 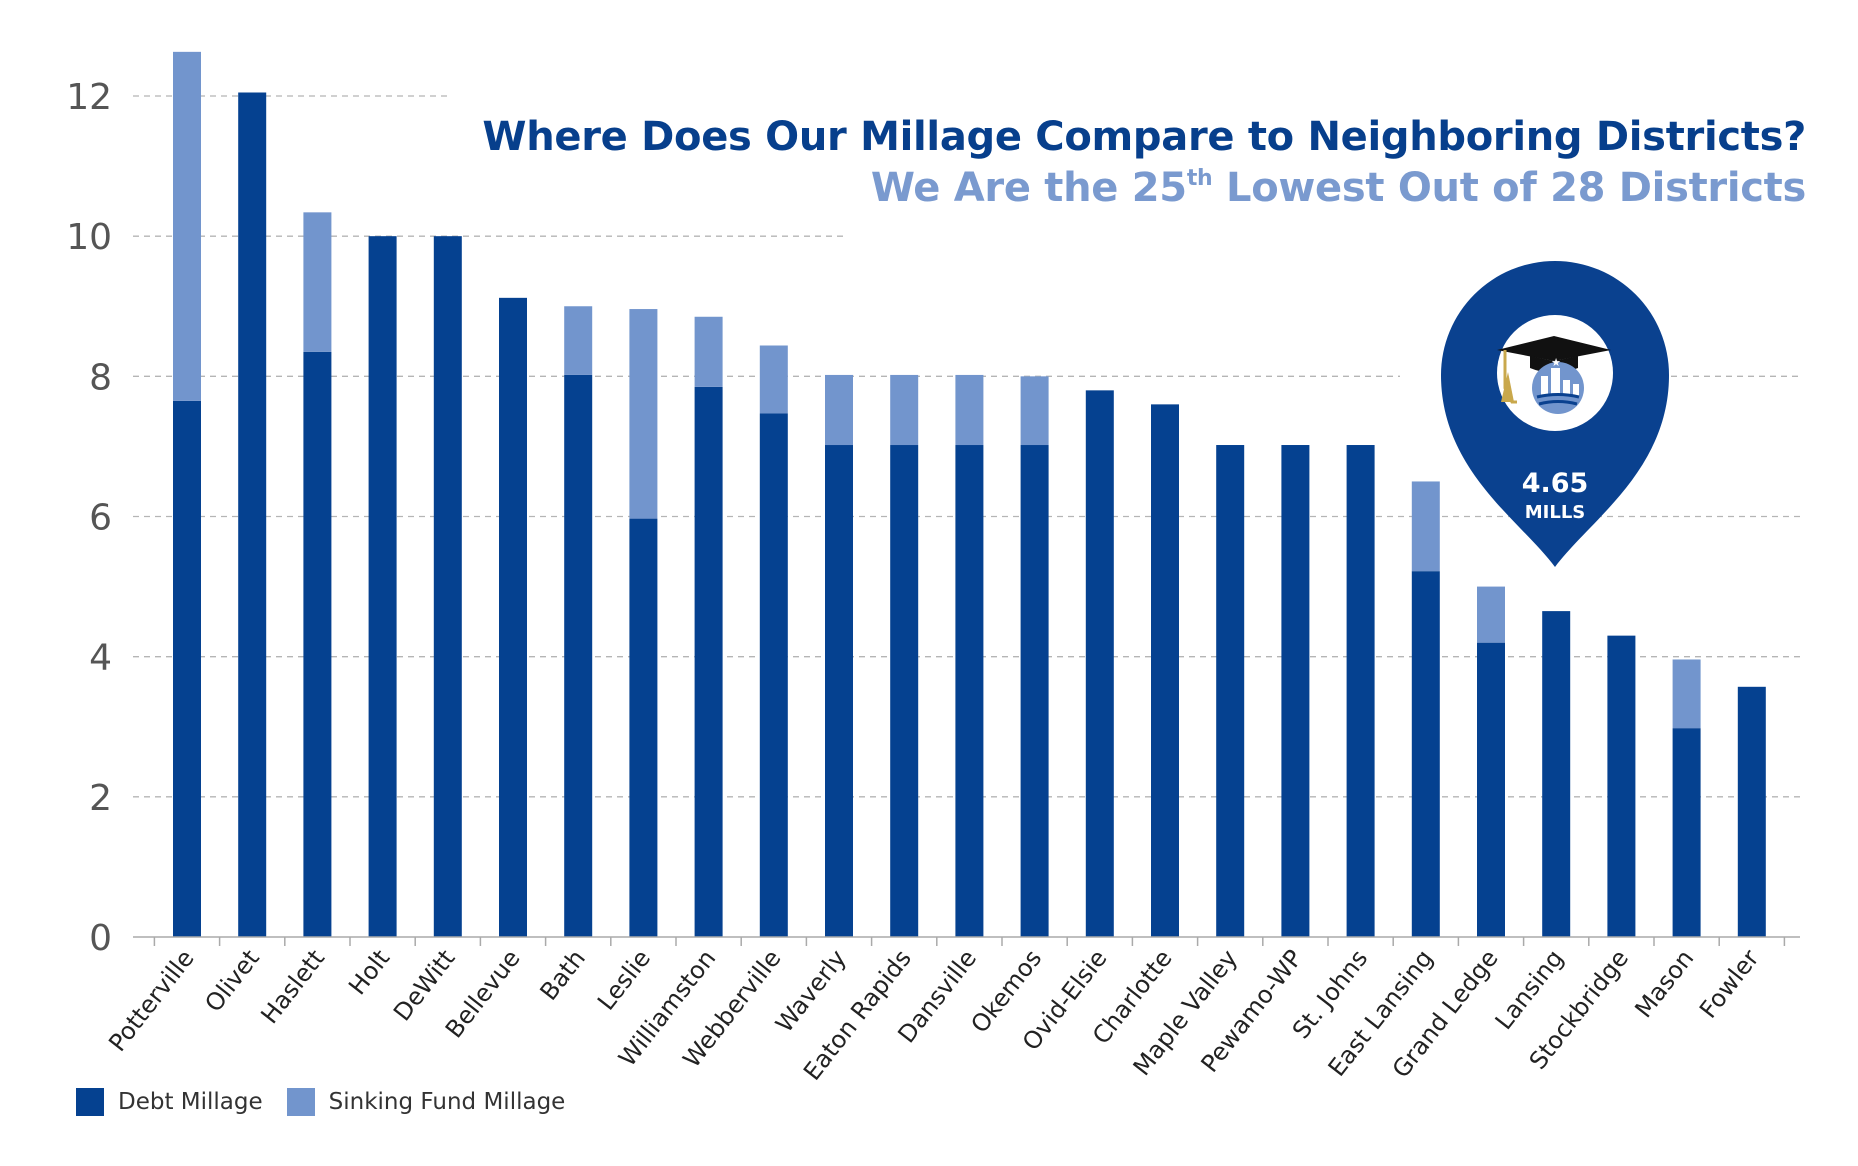 What do you see at coordinates (369, 972) in the screenshot?
I see `x-tick-label: Holt` at bounding box center [369, 972].